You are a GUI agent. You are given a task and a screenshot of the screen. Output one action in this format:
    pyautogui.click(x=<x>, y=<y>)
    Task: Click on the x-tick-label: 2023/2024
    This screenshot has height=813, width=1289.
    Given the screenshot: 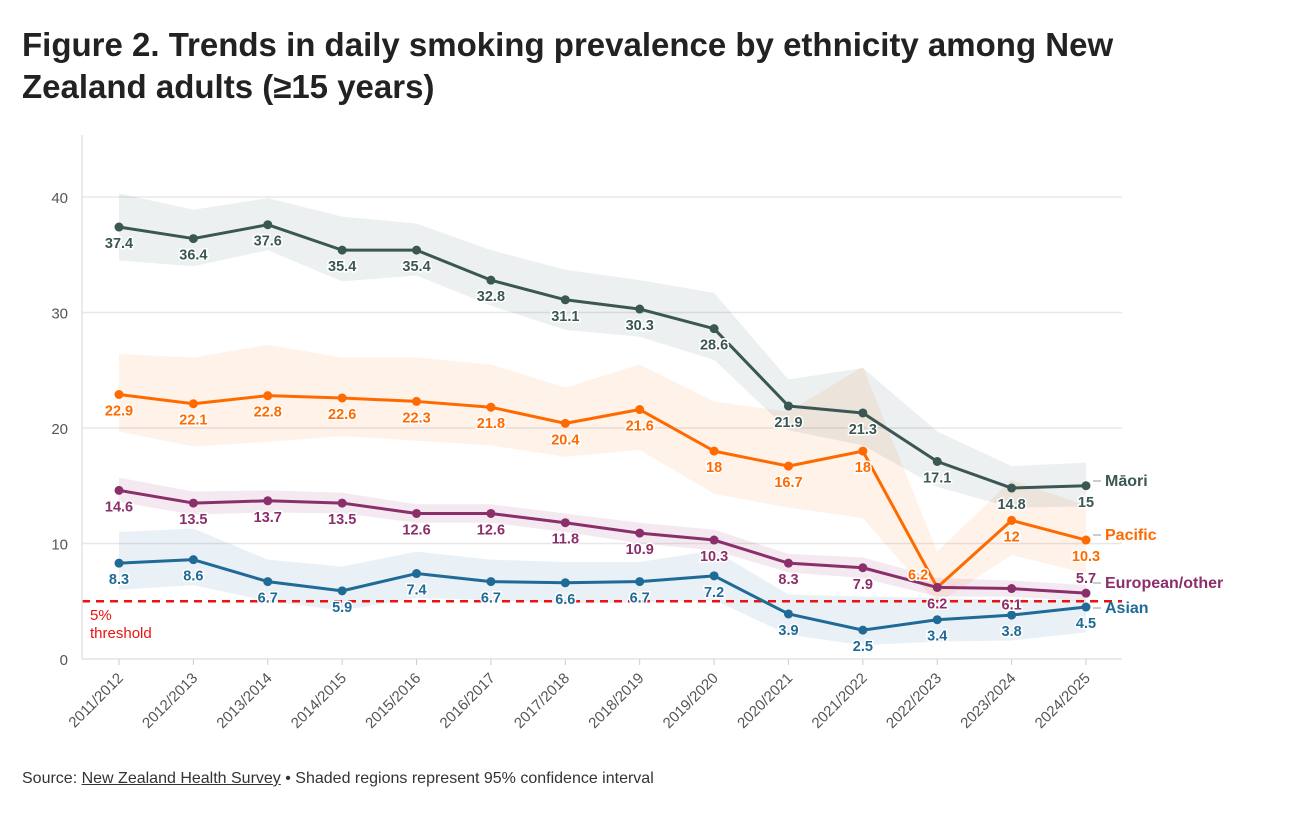 What is the action you would take?
    pyautogui.click(x=988, y=701)
    